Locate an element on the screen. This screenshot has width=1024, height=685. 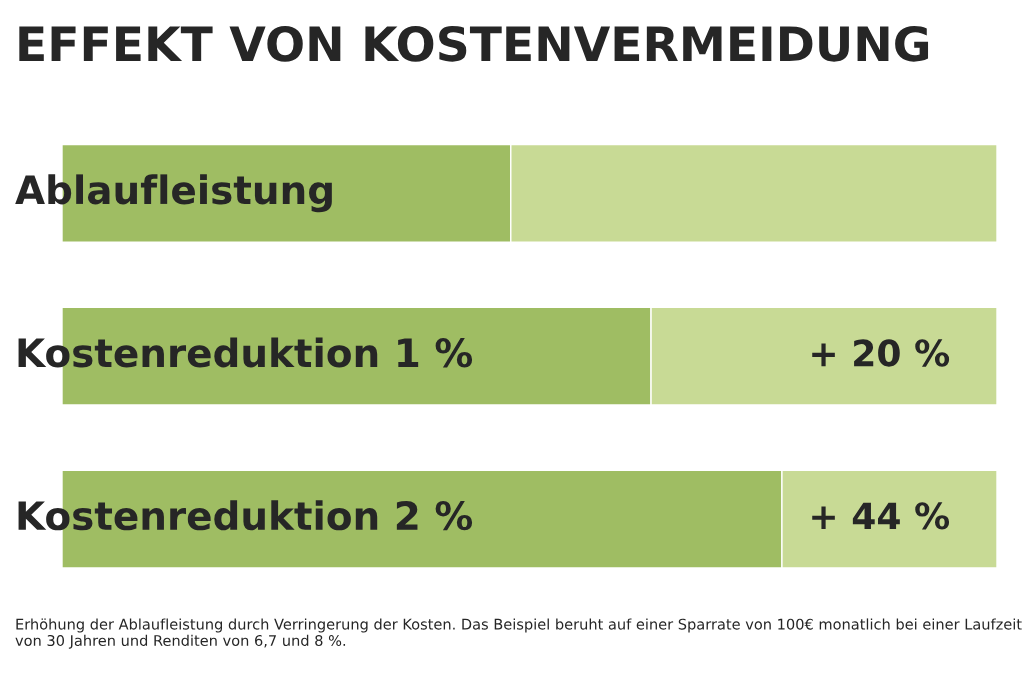
chart-title: EFFEKT VON KOSTENVERMEIDUNG is located at coordinates (474, 43).